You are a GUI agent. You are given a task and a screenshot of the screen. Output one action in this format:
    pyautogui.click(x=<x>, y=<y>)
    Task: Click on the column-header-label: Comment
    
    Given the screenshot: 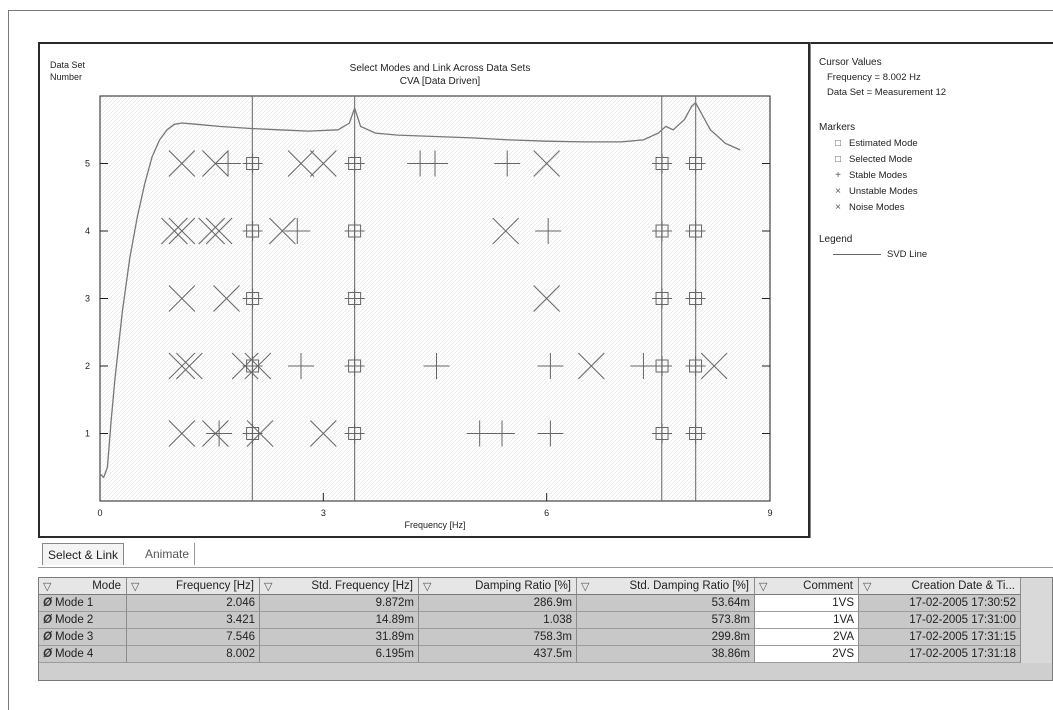 What is the action you would take?
    pyautogui.click(x=828, y=586)
    